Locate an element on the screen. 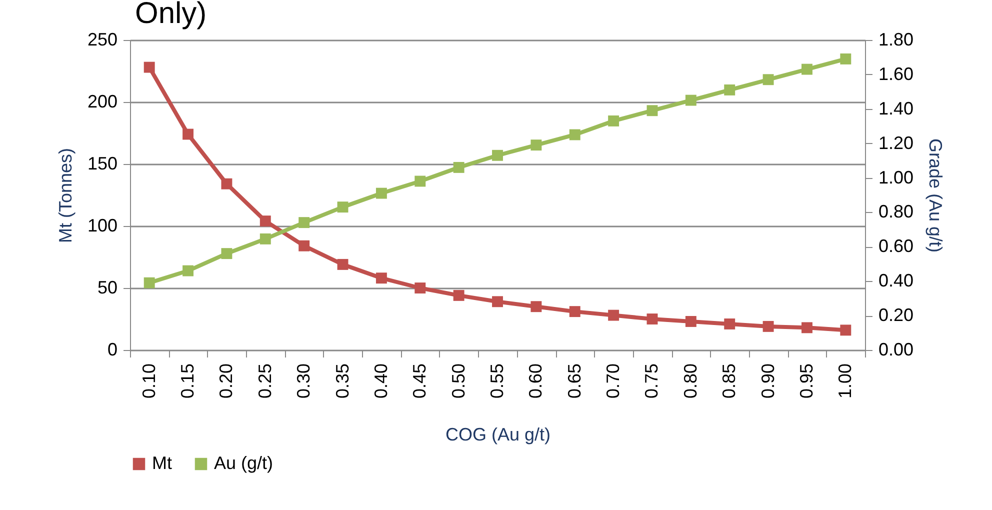 The image size is (992, 510). x-axis-title: COG (Au g/t) is located at coordinates (498, 434).